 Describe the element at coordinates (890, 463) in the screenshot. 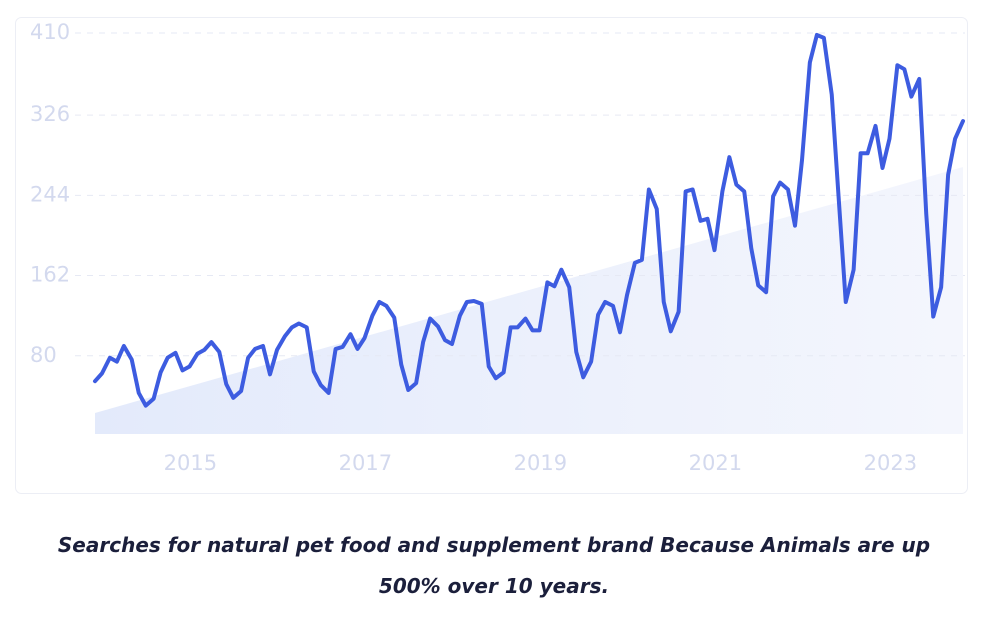

I see `x-tick-label: 2023` at that location.